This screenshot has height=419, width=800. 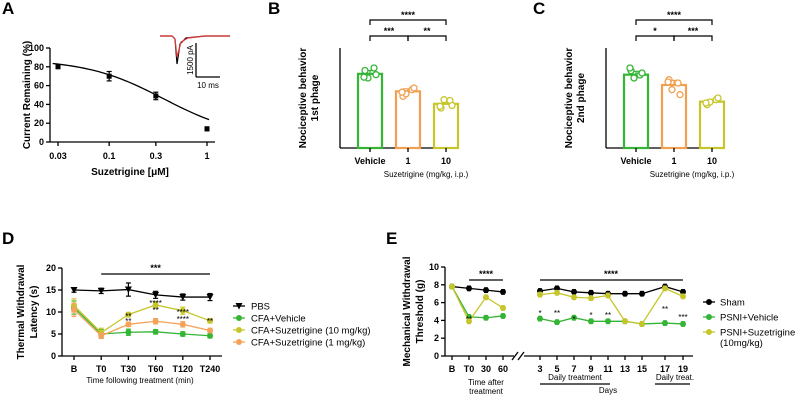 What do you see at coordinates (195, 46) in the screenshot?
I see `inset-trace-drug` at bounding box center [195, 46].